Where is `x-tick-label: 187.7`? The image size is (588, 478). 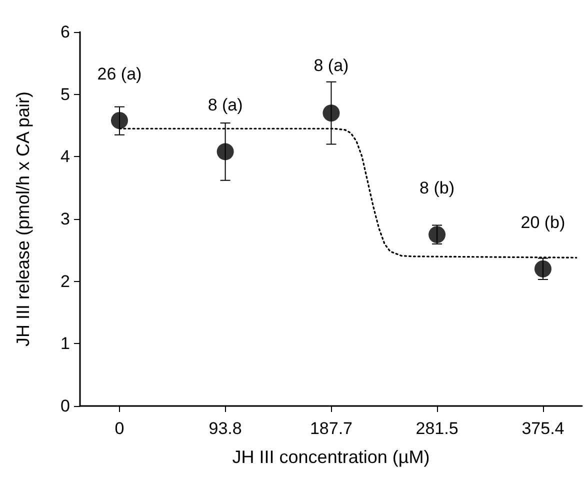
x-tick-label: 187.7 is located at coordinates (331, 428).